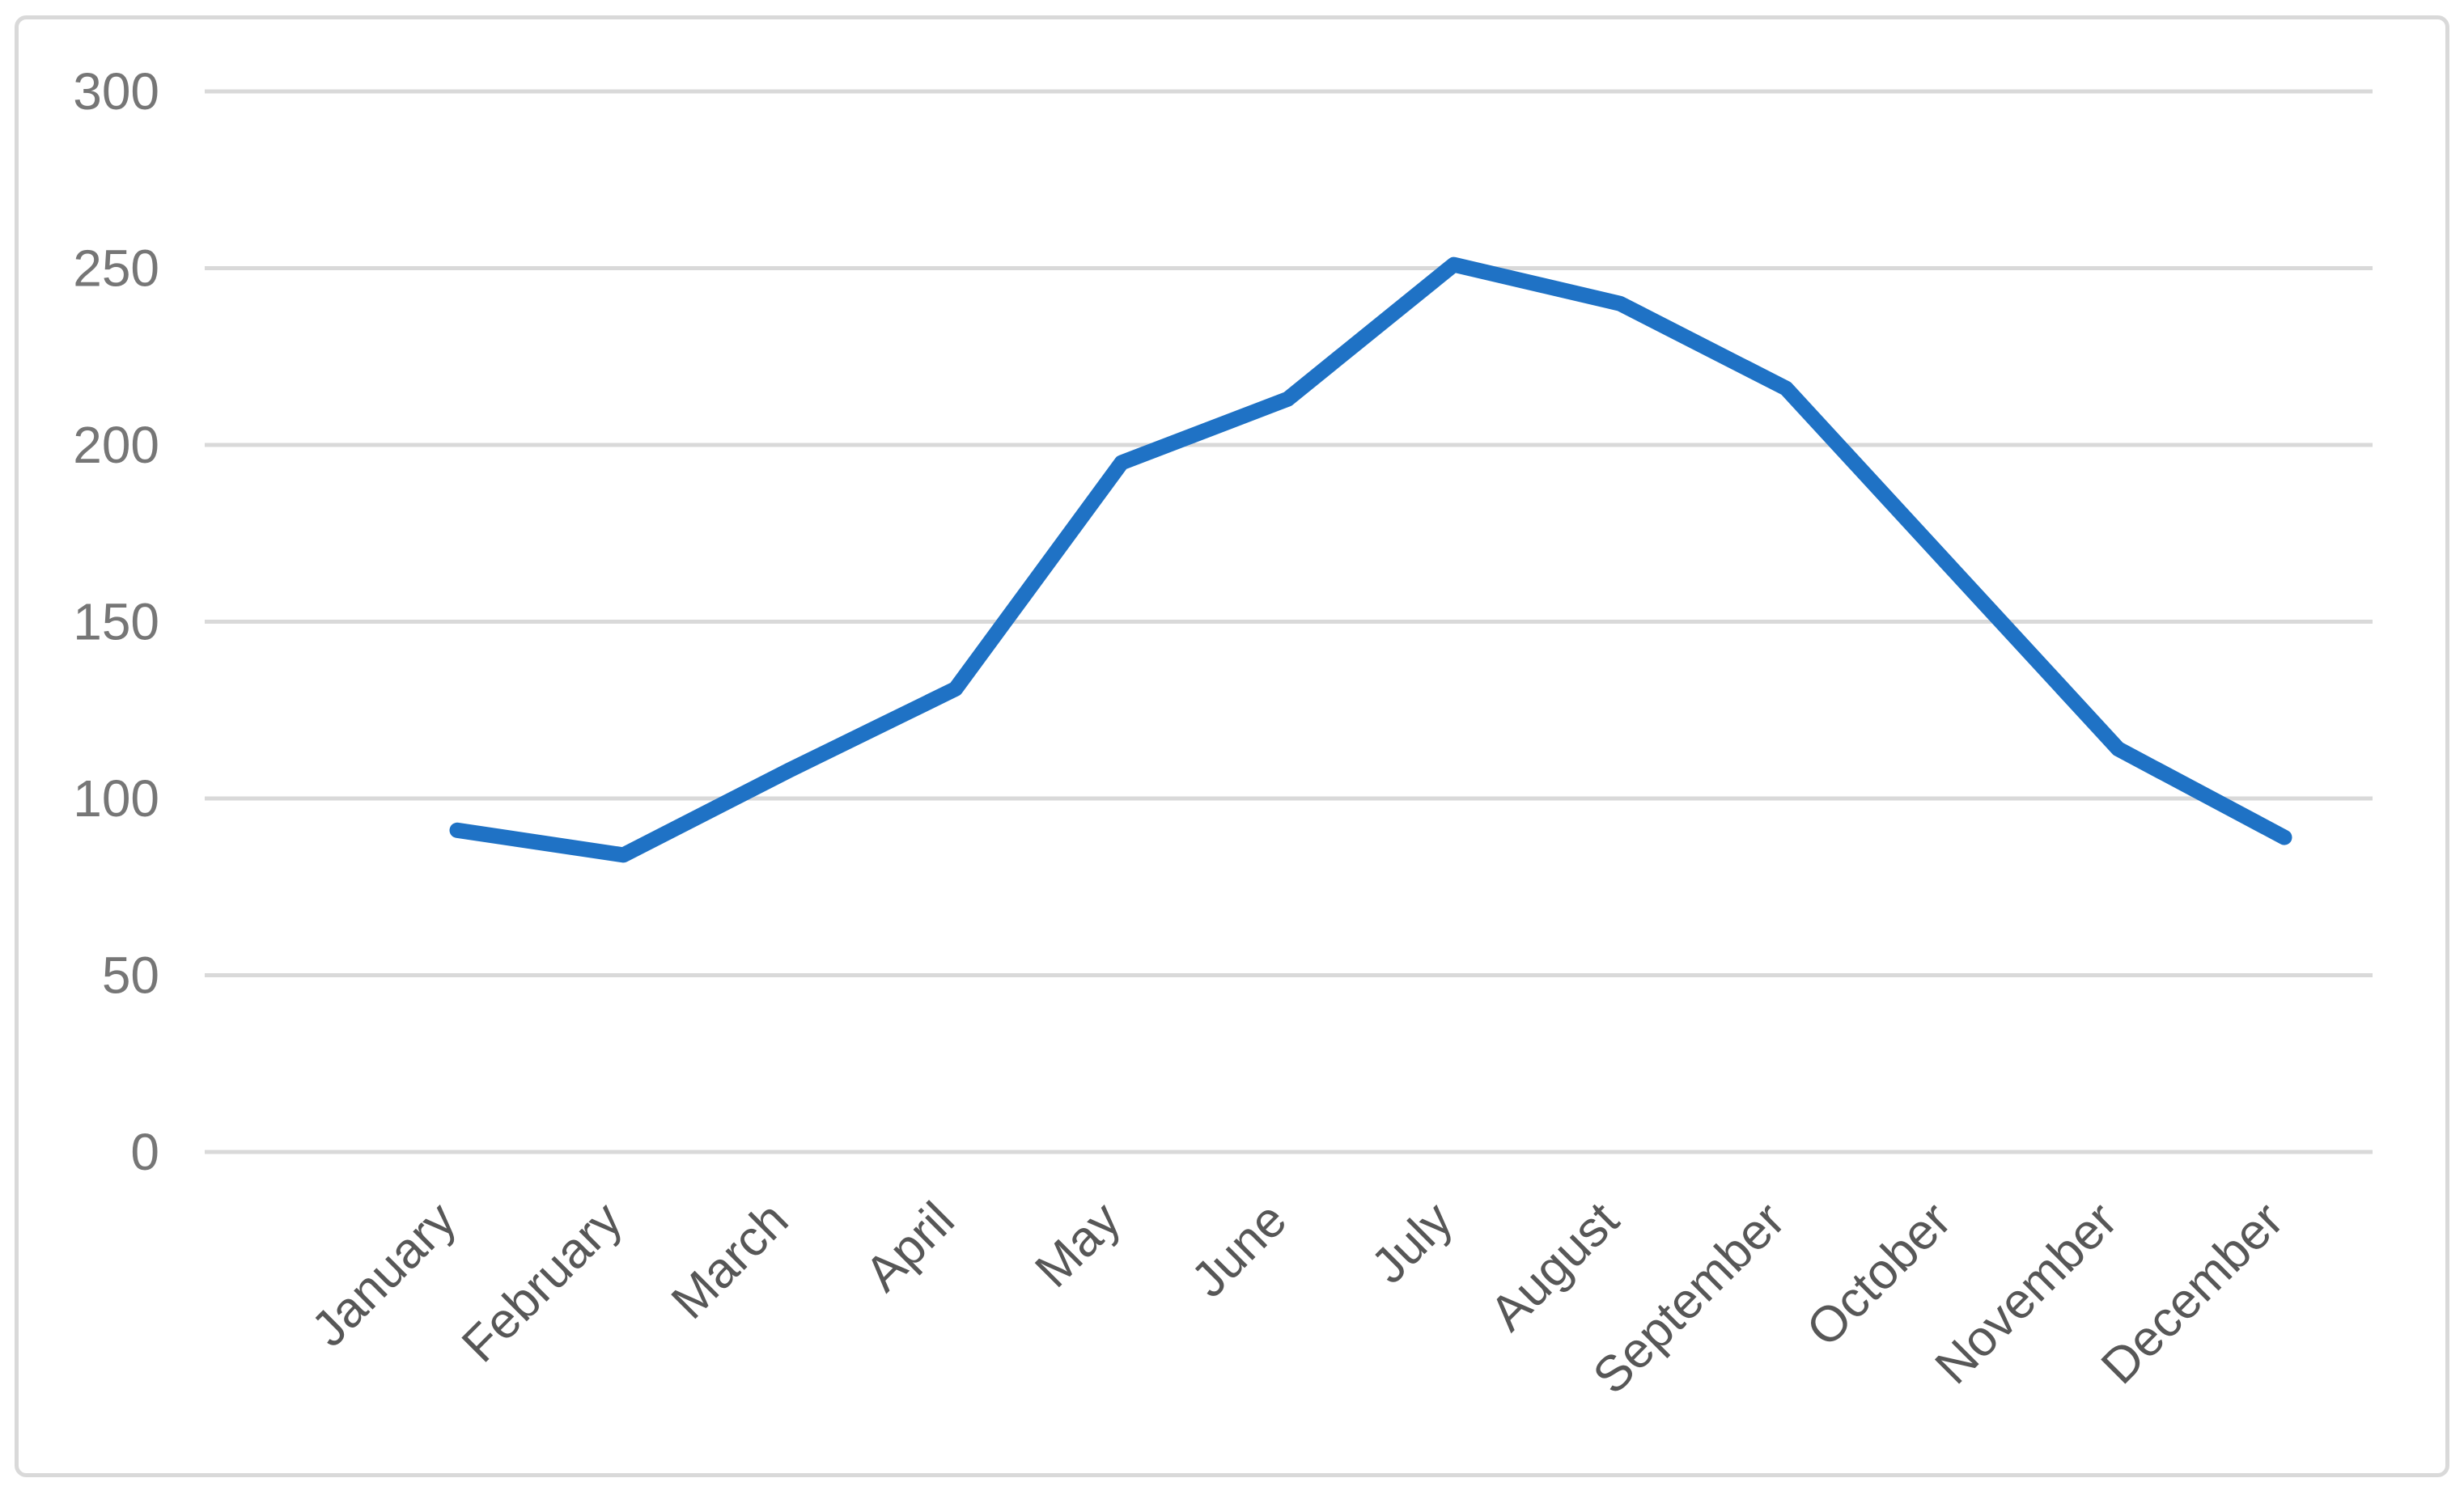 This screenshot has height=1495, width=2464. Describe the element at coordinates (2192, 1294) in the screenshot. I see `x-category-label: December` at that location.